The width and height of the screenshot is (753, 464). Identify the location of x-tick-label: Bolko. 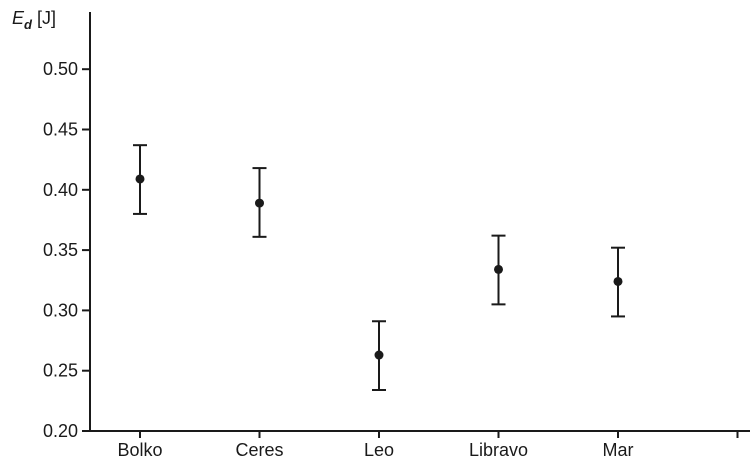
(139, 450).